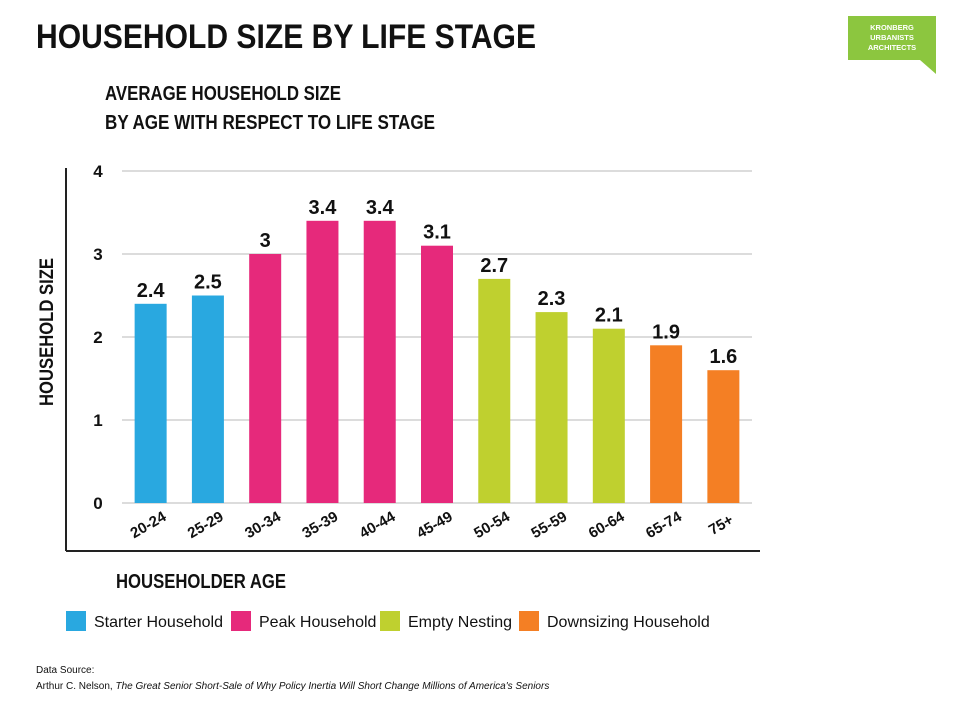  What do you see at coordinates (892, 37) in the screenshot?
I see `logo-text: URBANISTS` at bounding box center [892, 37].